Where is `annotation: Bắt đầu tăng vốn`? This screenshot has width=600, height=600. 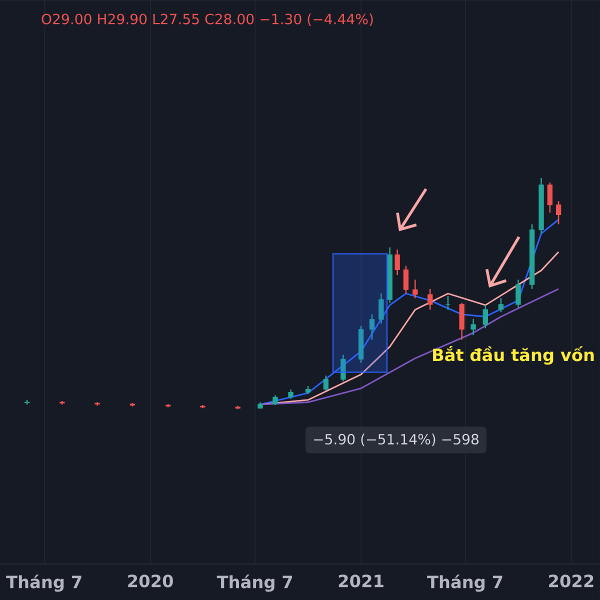
annotation: Bắt đầu tăng vốn is located at coordinates (513, 355).